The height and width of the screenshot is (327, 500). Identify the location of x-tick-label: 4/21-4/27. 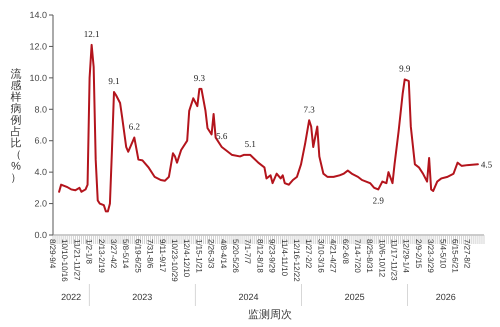
(333, 256).